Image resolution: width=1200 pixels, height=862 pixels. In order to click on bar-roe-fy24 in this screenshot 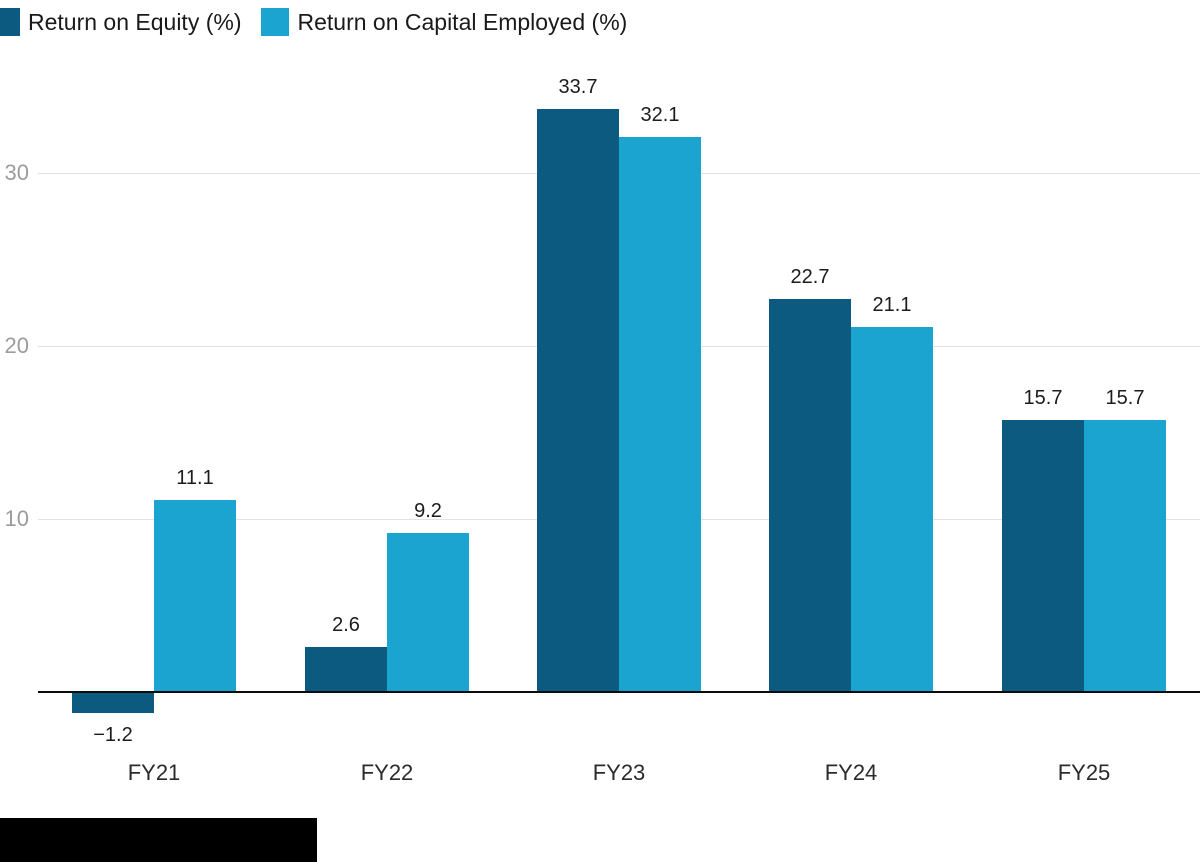, I will do `click(810, 495)`.